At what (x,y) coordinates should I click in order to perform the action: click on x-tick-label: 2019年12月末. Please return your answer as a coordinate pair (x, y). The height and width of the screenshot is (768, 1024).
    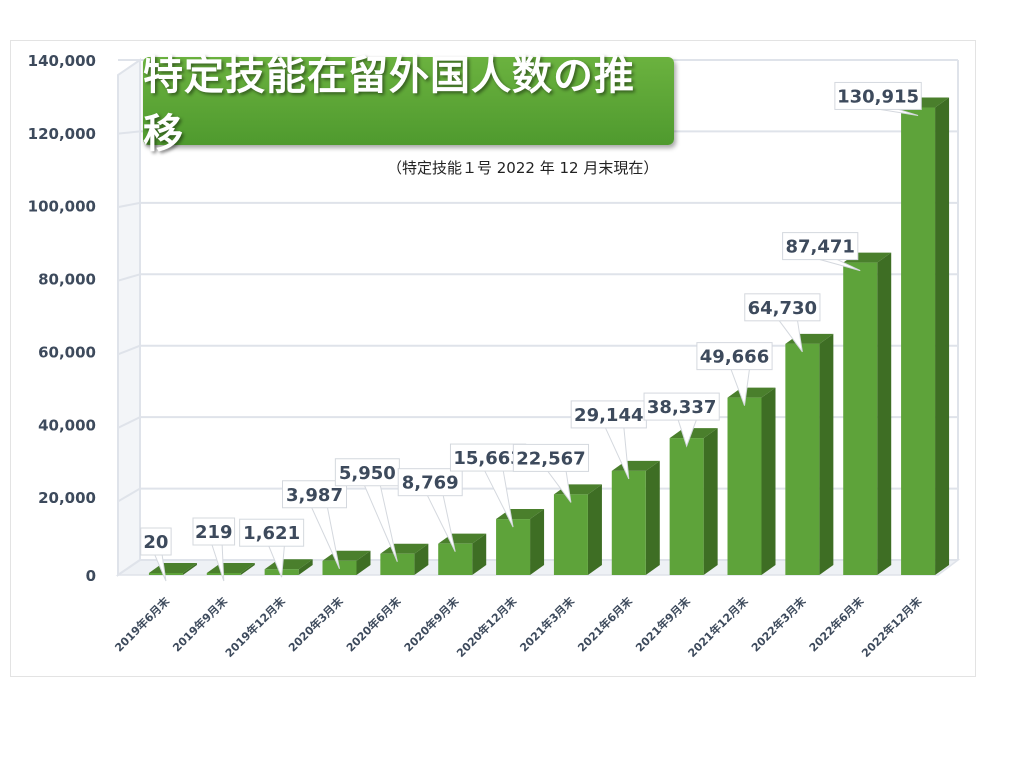
    Looking at the image, I should click on (255, 627).